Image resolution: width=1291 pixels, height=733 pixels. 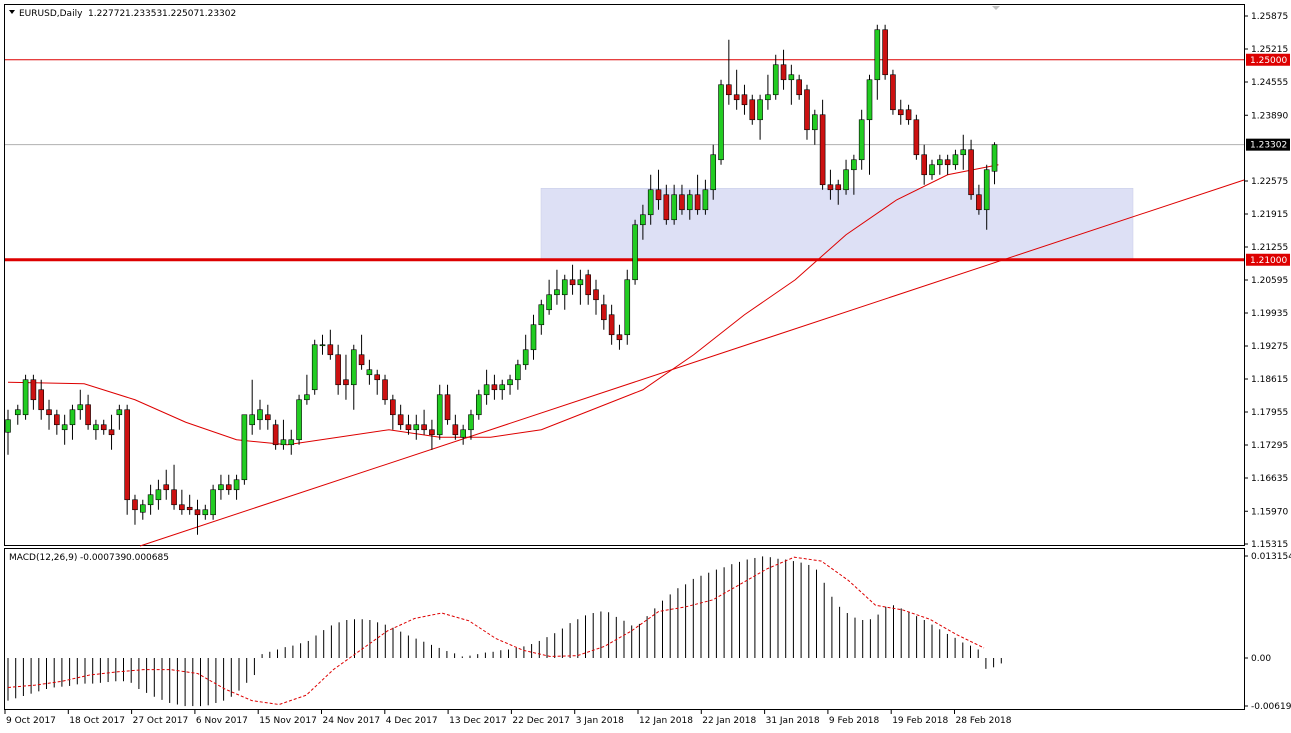 What do you see at coordinates (1269, 545) in the screenshot?
I see `price-tick-label: 1.15315` at bounding box center [1269, 545].